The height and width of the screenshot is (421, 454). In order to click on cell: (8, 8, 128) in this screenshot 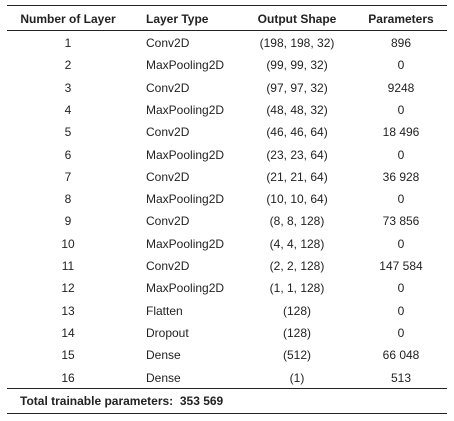, I will do `click(297, 221)`.